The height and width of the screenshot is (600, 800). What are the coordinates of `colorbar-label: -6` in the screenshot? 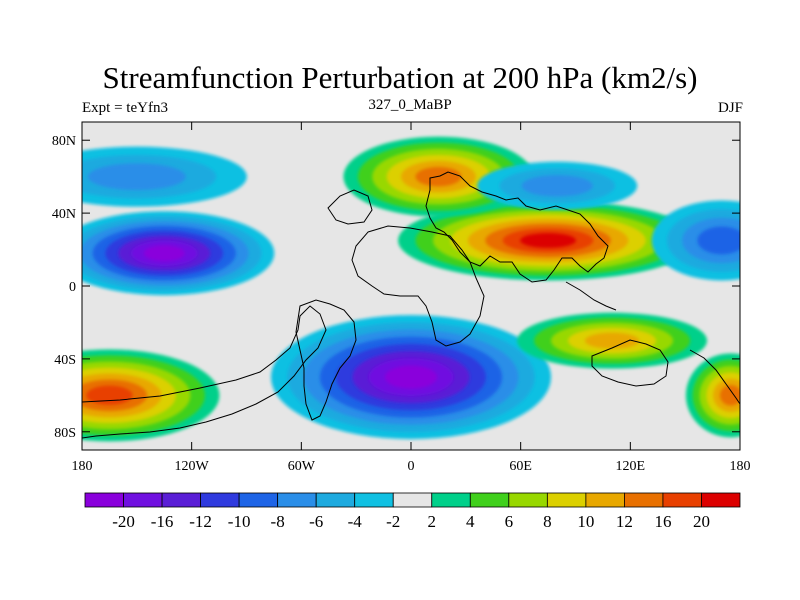 It's located at (316, 521).